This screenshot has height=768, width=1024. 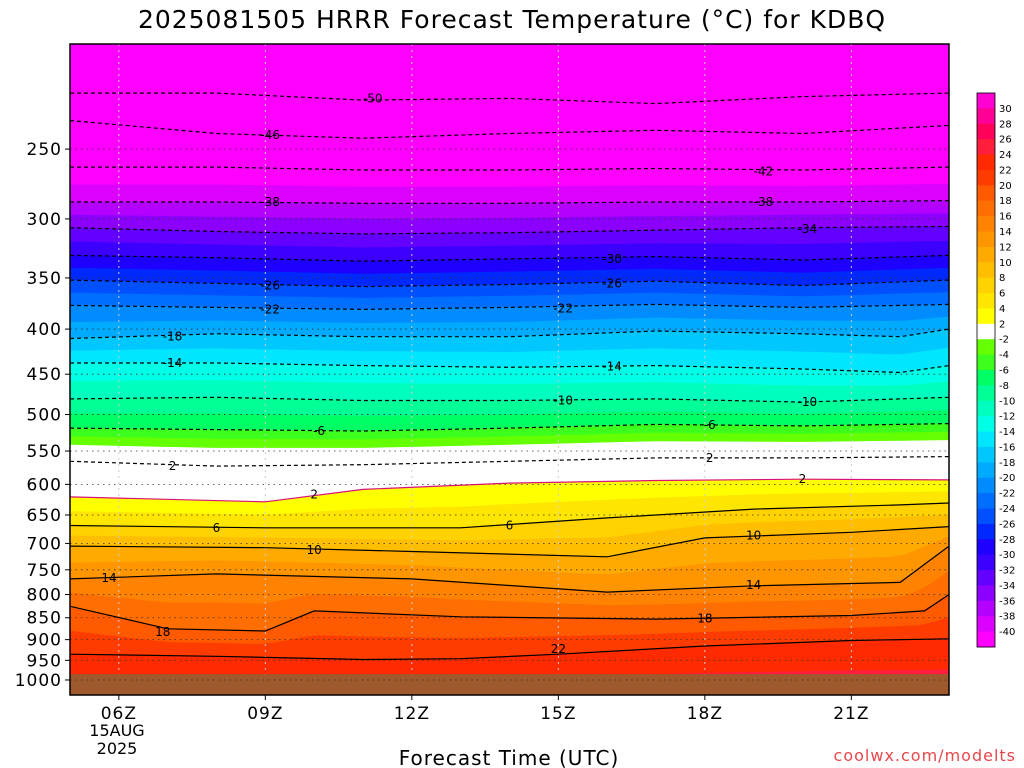 What do you see at coordinates (44, 452) in the screenshot?
I see `y-tick-label: 550` at bounding box center [44, 452].